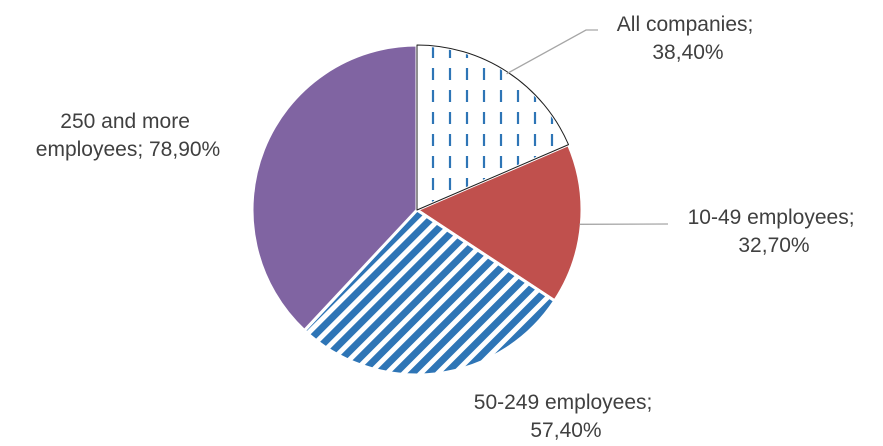 This screenshot has height=446, width=883. I want to click on pie-slice-250-and-more-employees, so click(334, 188).